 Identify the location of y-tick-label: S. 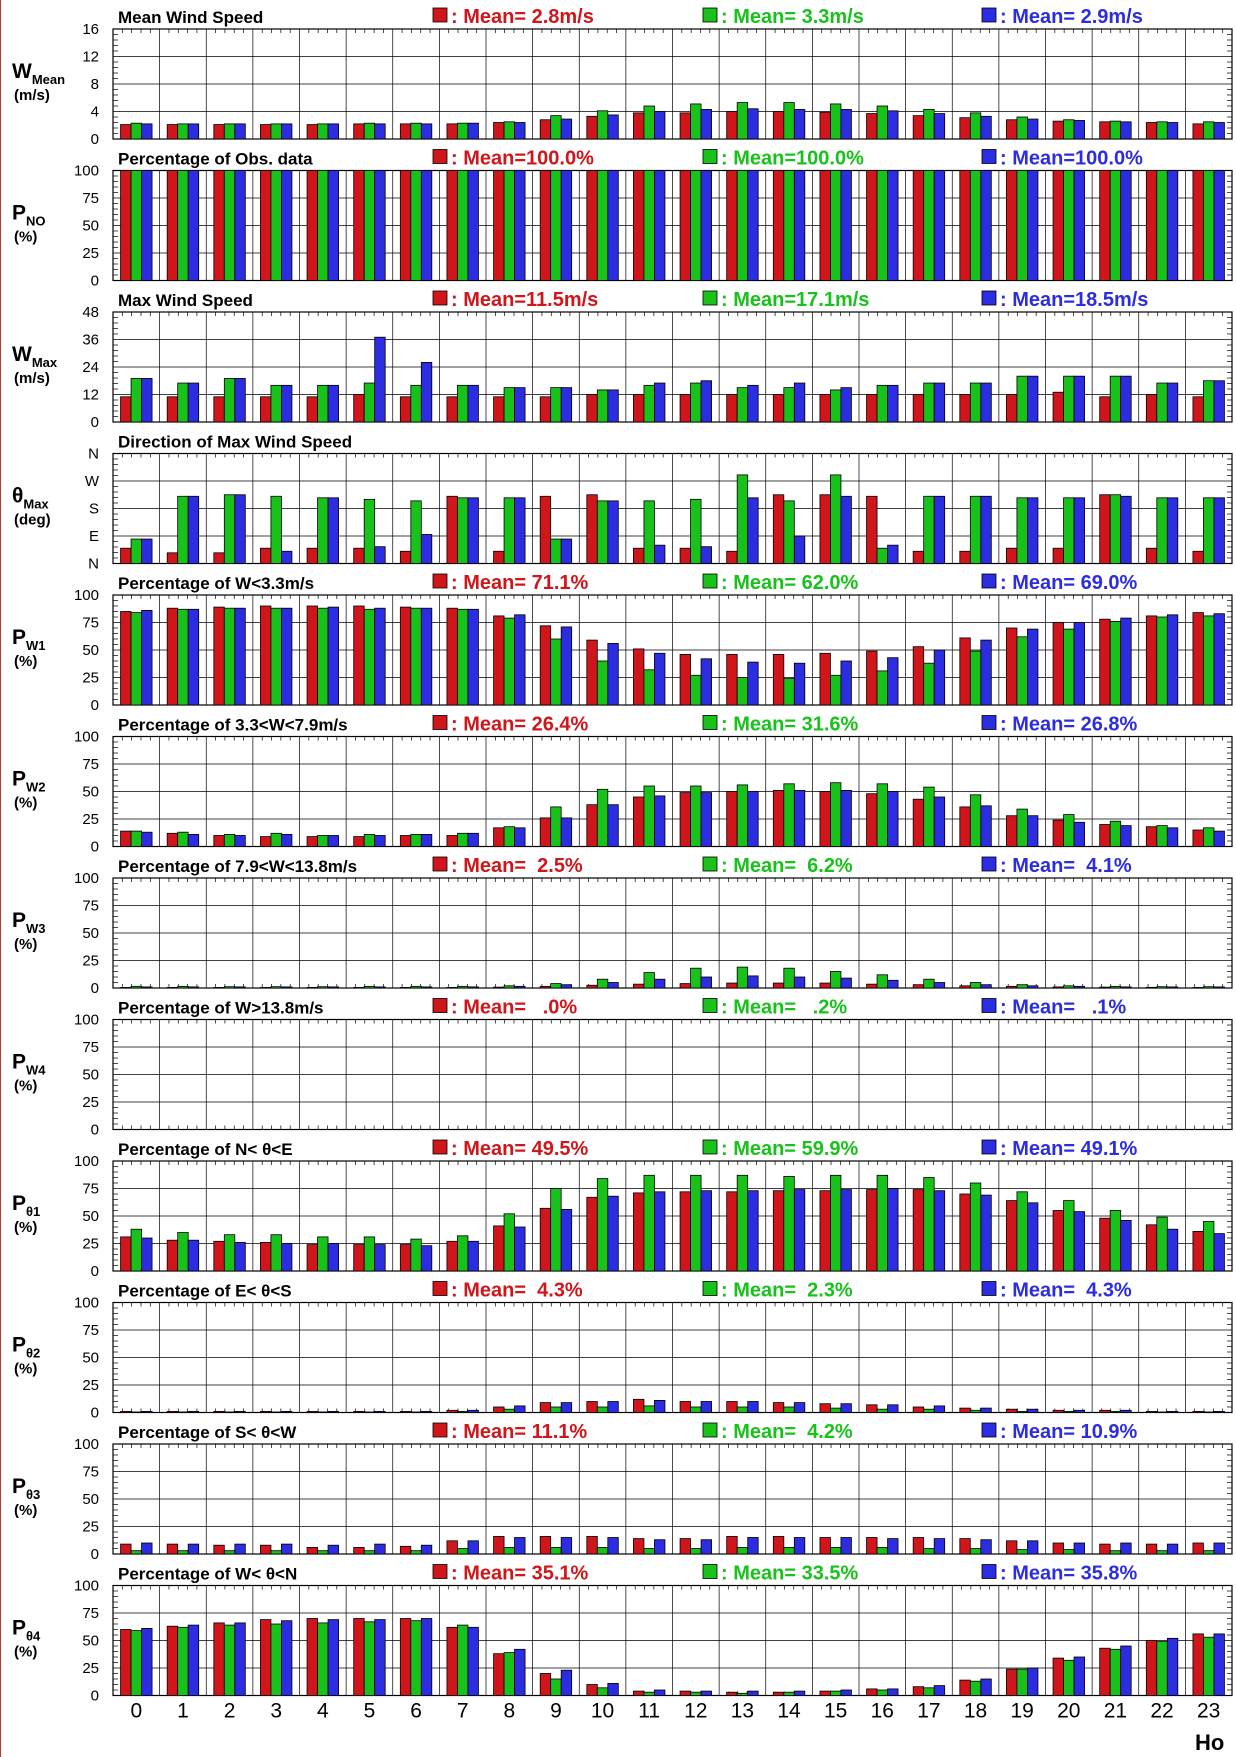
(94, 509).